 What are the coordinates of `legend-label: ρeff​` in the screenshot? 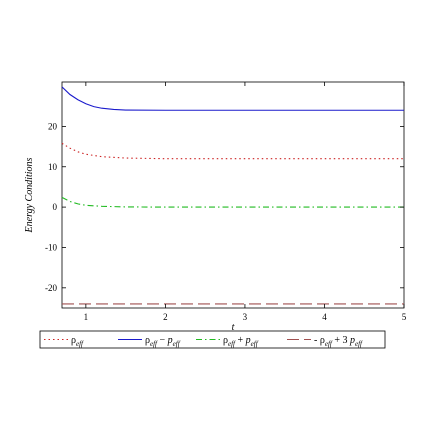 It's located at (77, 341).